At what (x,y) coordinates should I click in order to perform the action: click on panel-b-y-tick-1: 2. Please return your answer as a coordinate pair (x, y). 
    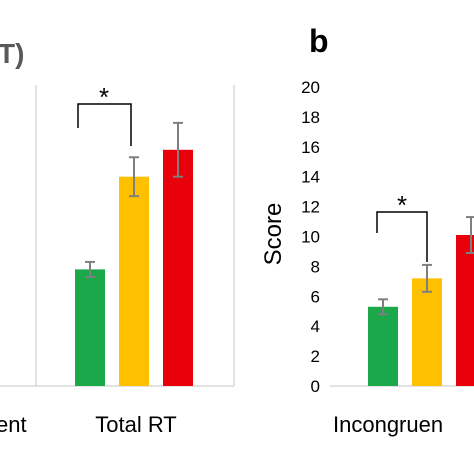
    Looking at the image, I should click on (315, 356).